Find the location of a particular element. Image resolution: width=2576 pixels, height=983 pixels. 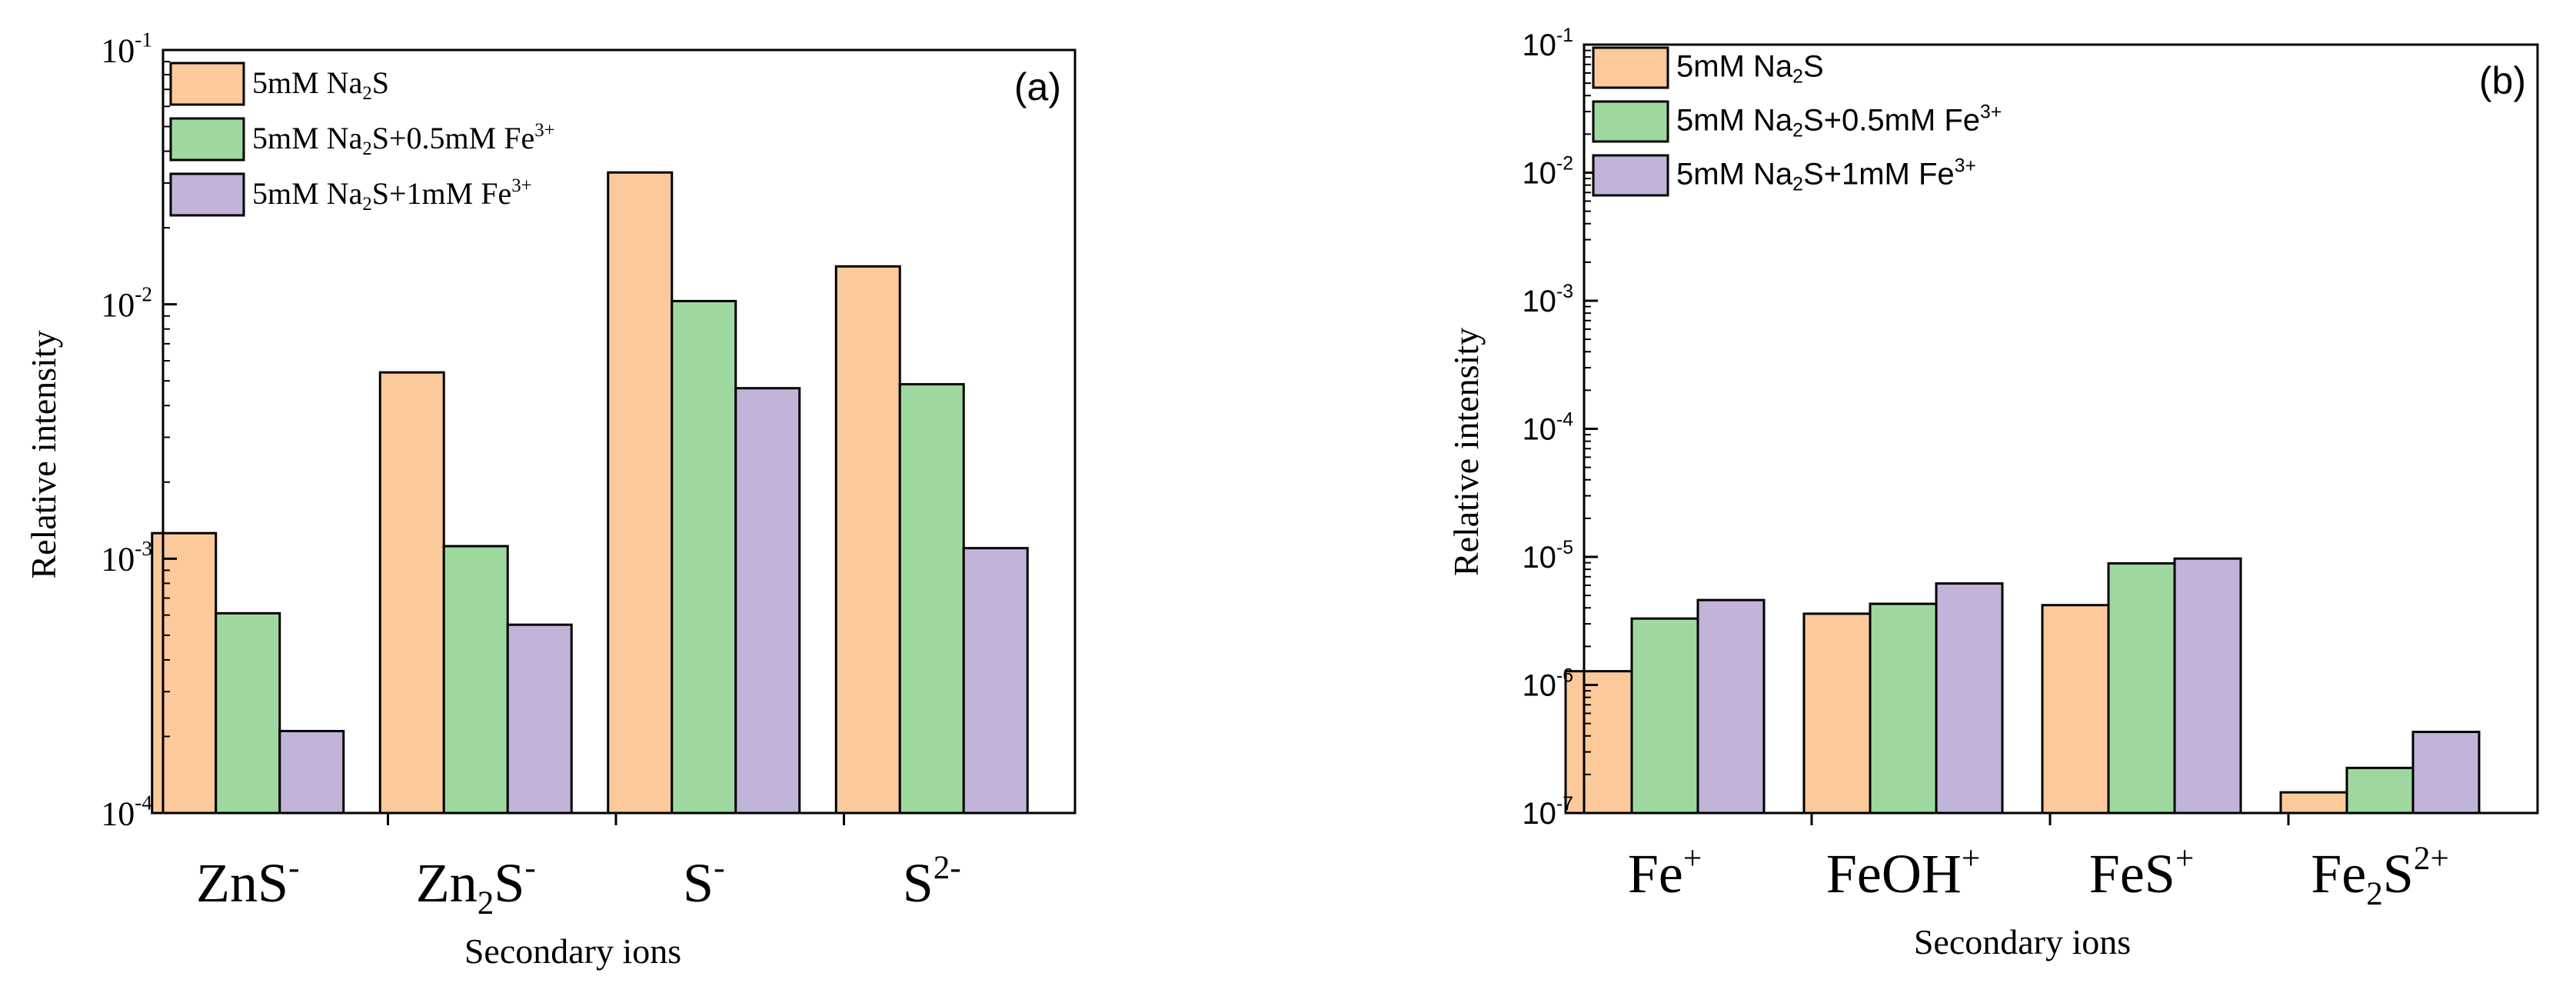

panel-label: (b) is located at coordinates (2502, 80).